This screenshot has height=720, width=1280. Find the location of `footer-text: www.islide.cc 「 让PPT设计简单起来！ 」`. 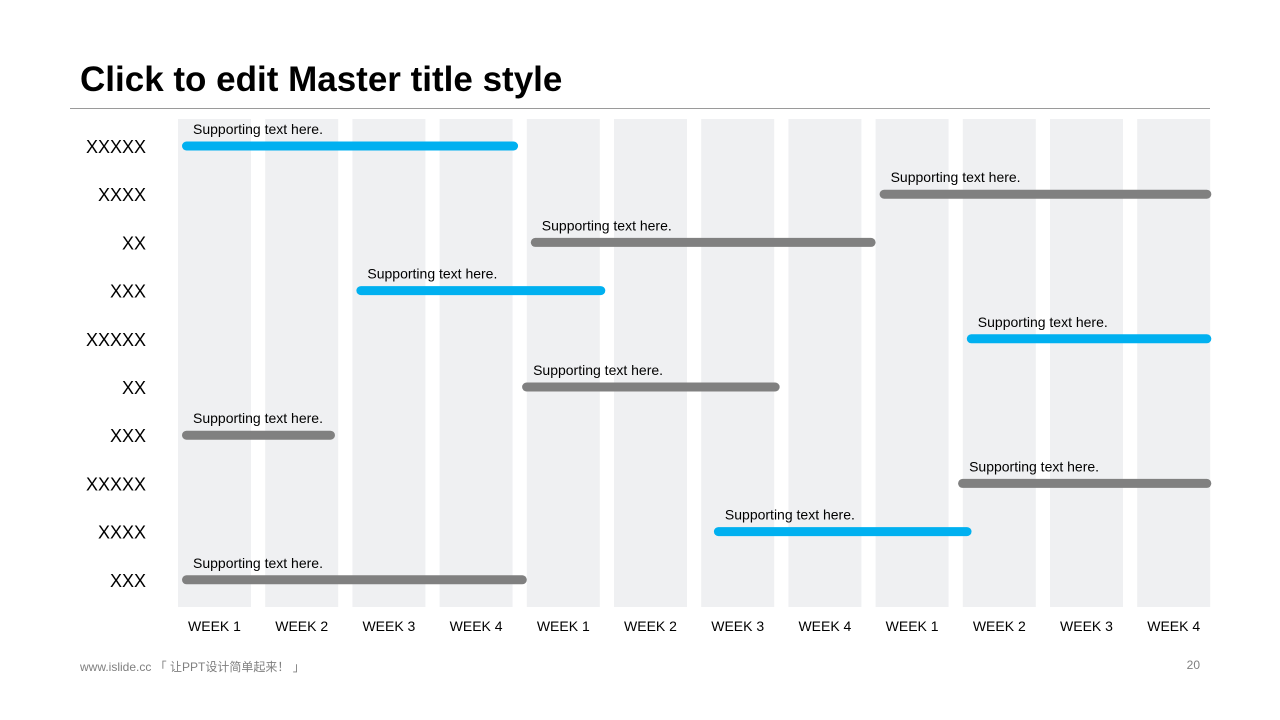

footer-text: www.islide.cc 「 让PPT设计简单起来！ 」 is located at coordinates (192, 667).